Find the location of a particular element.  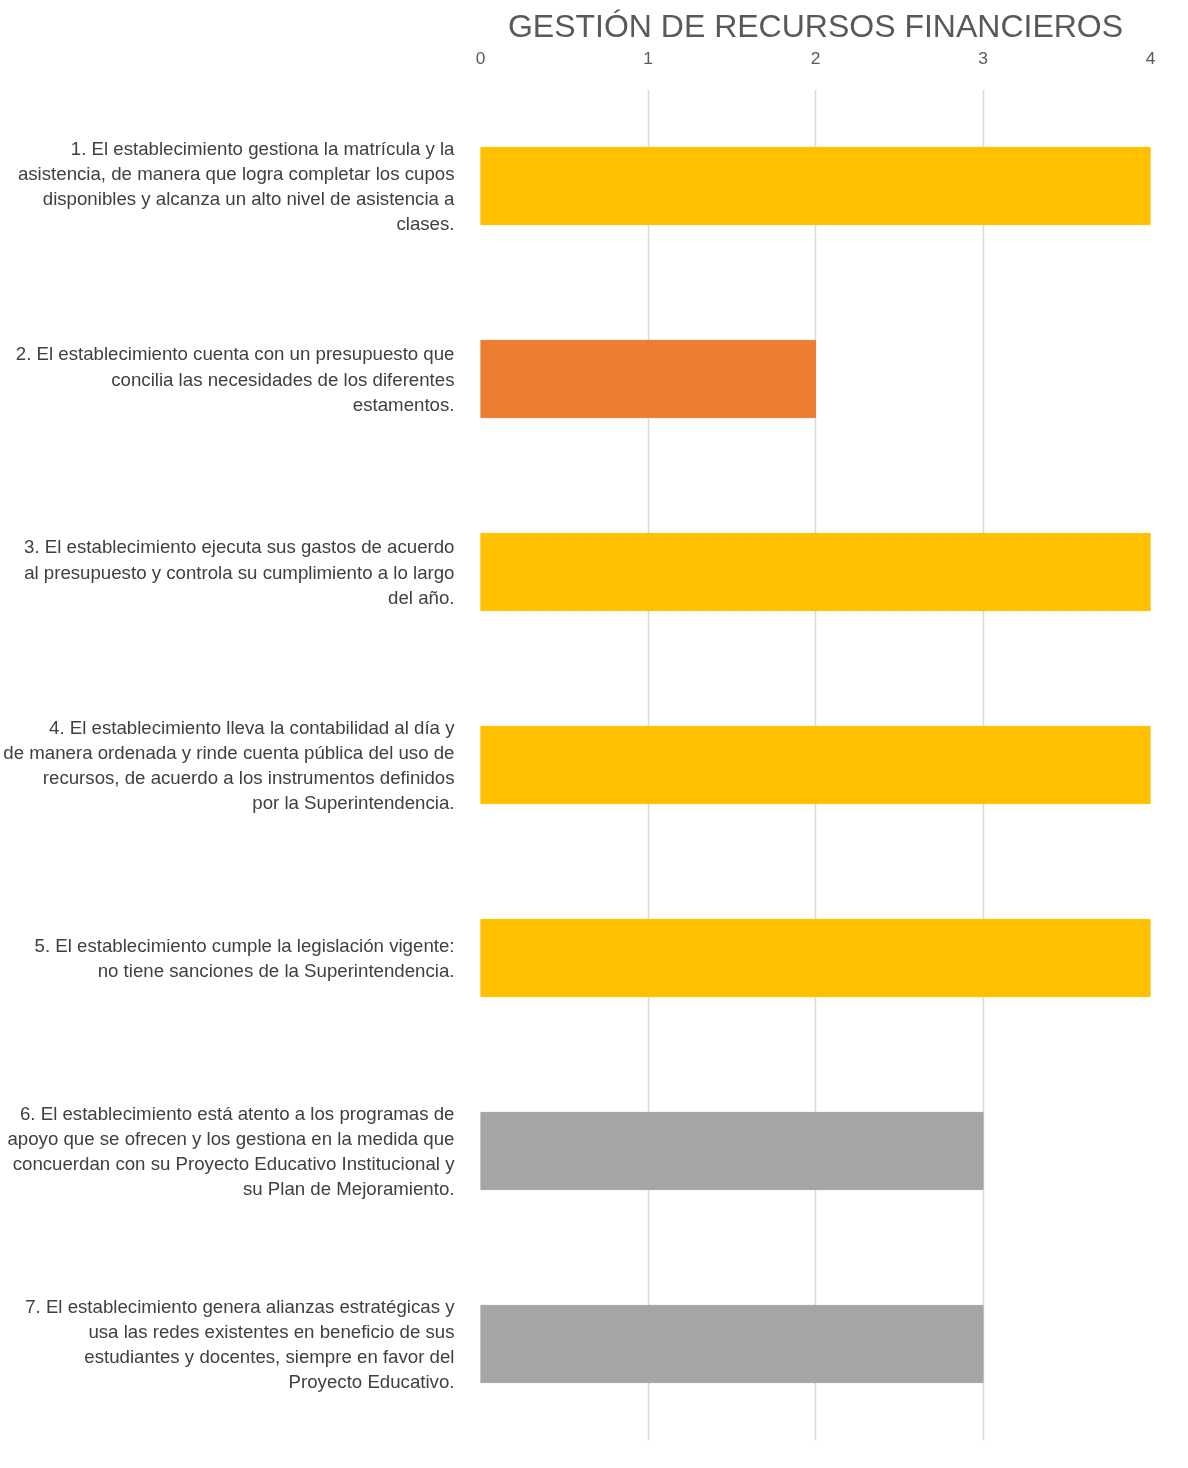

x-tick-label: 4 is located at coordinates (1150, 57).